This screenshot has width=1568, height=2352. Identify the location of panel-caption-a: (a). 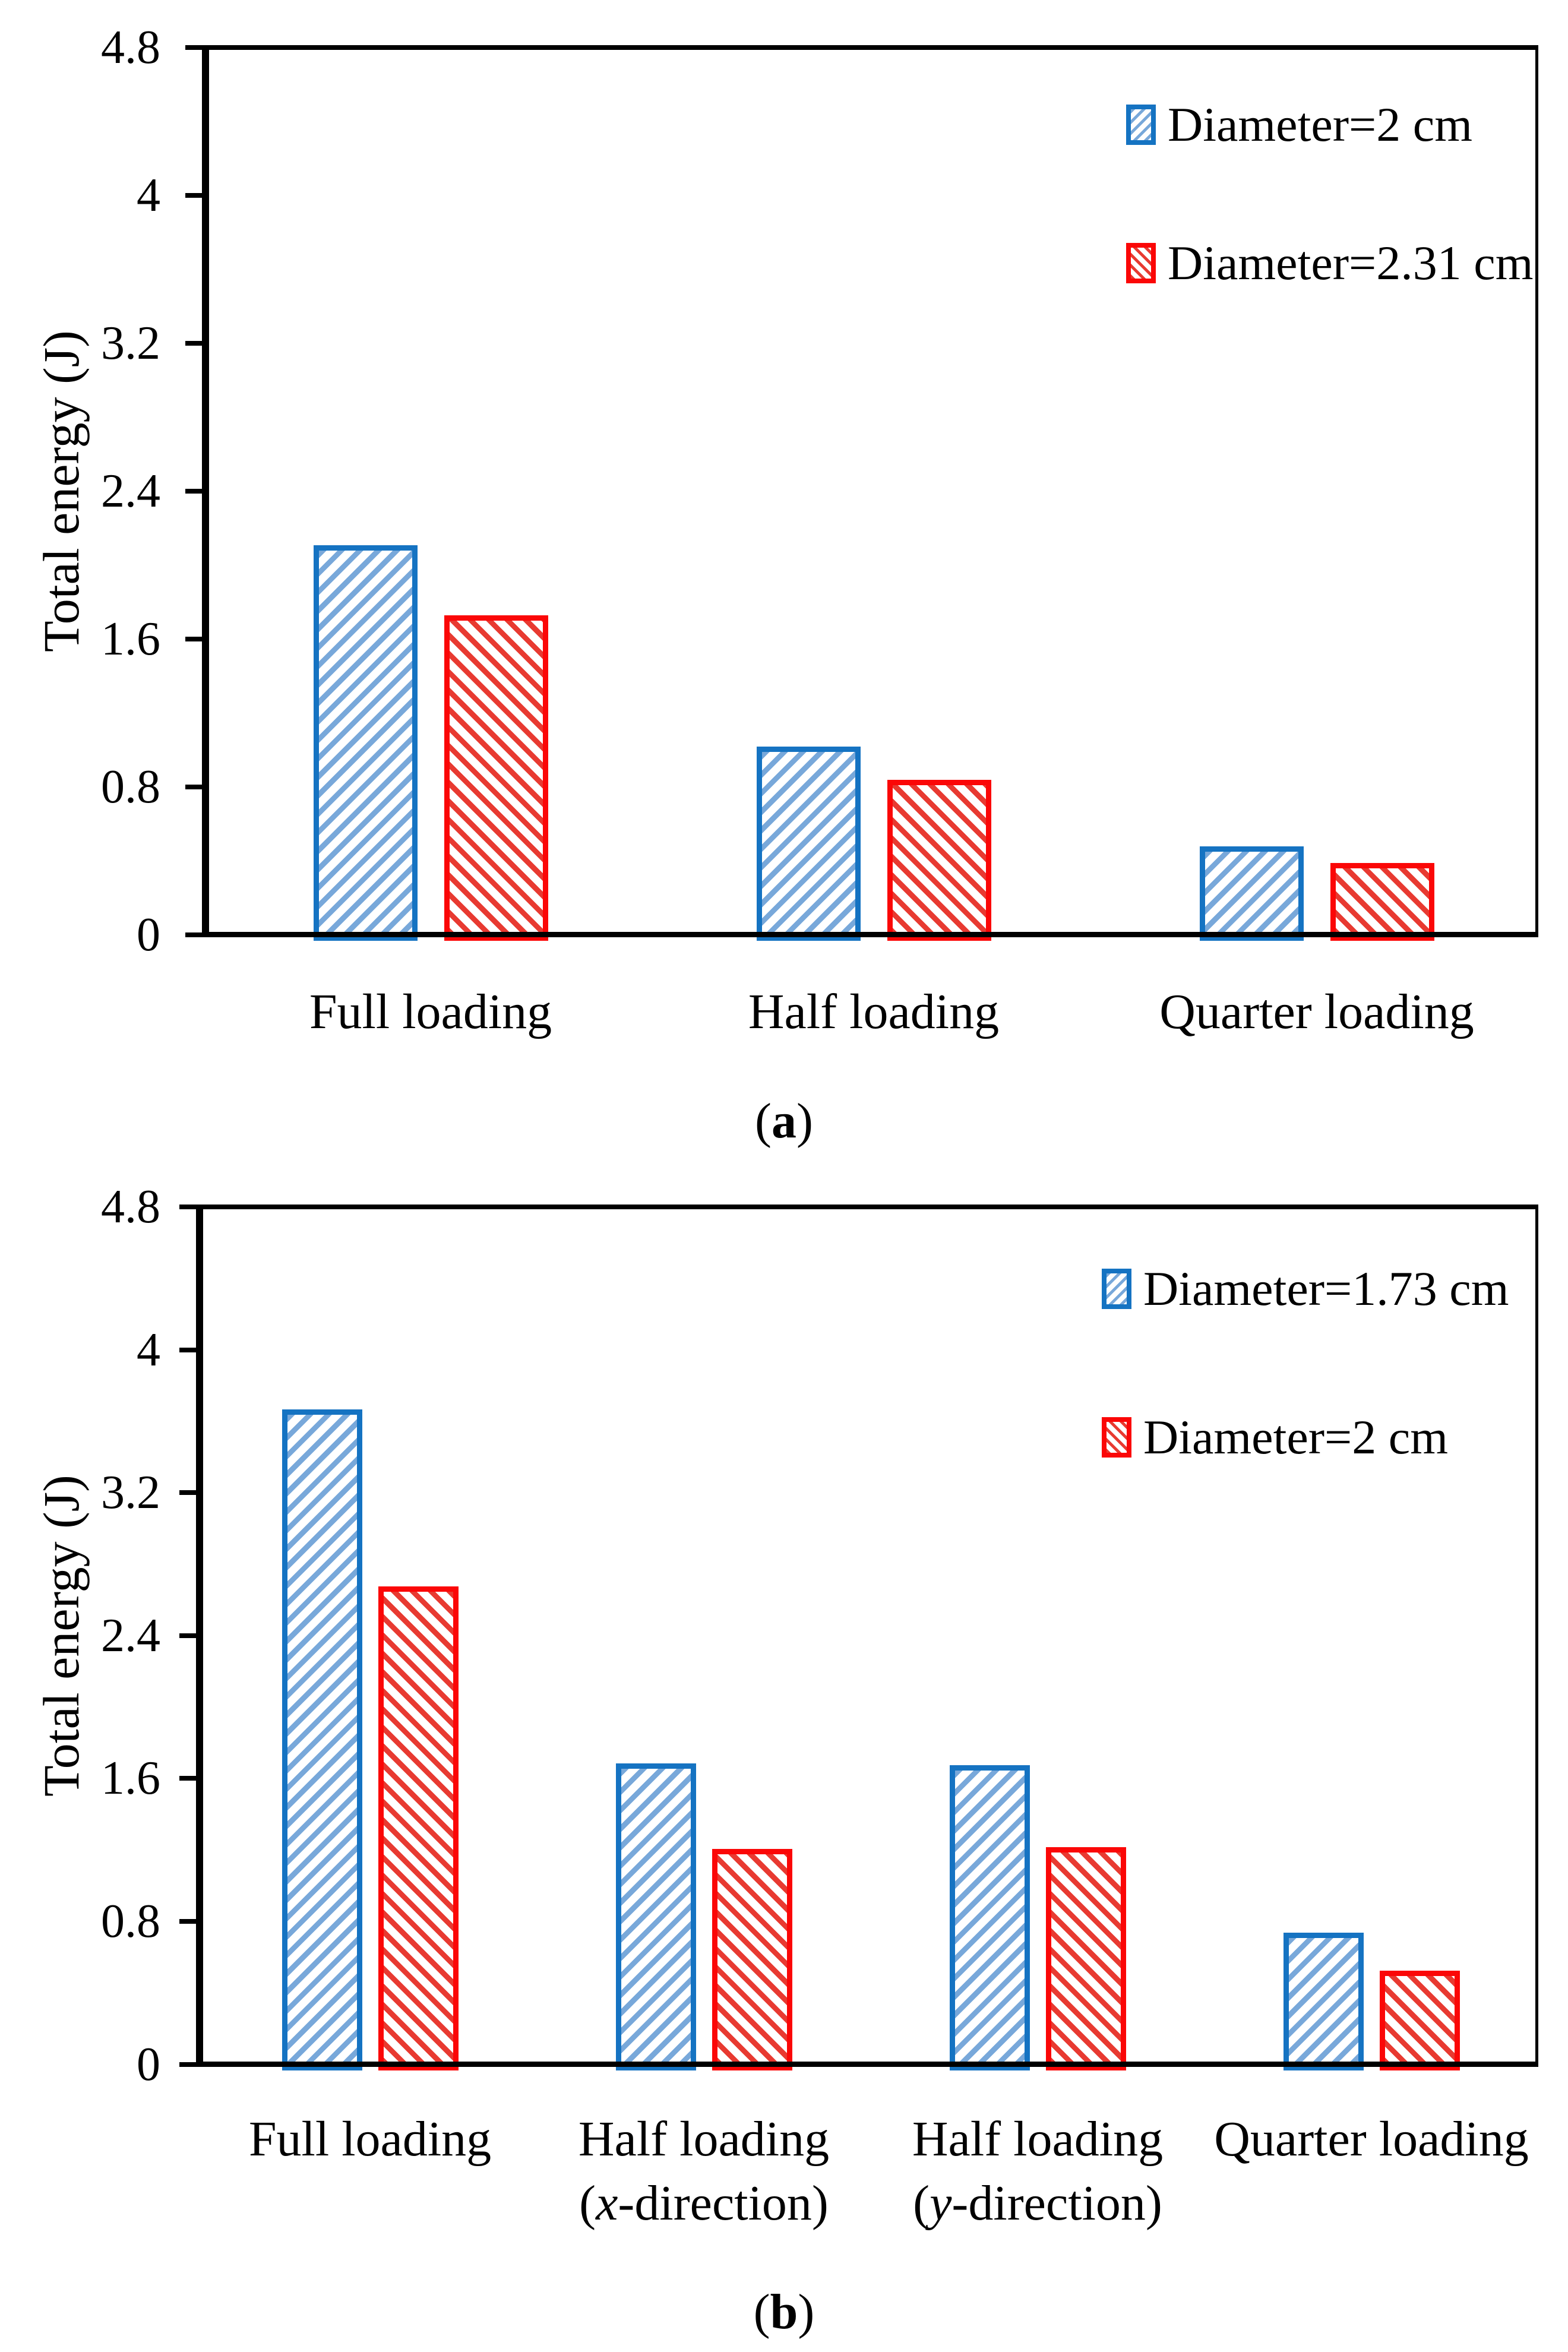
(784, 1121).